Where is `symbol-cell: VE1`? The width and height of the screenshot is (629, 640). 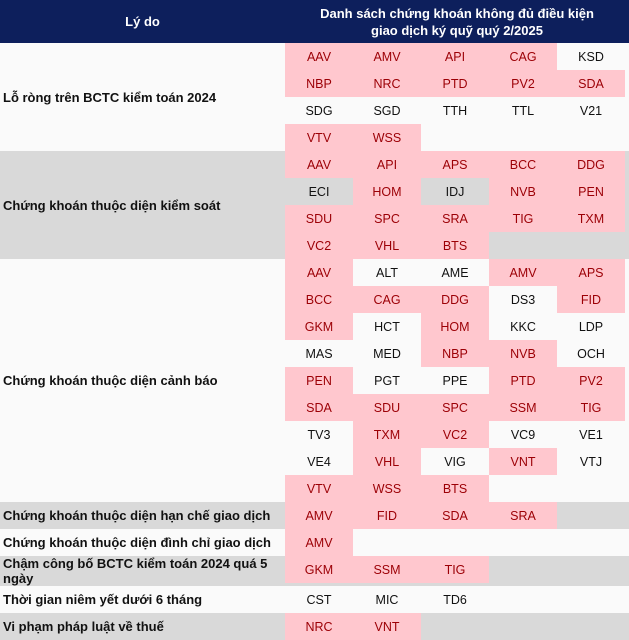
symbol-cell: VE1 is located at coordinates (591, 434).